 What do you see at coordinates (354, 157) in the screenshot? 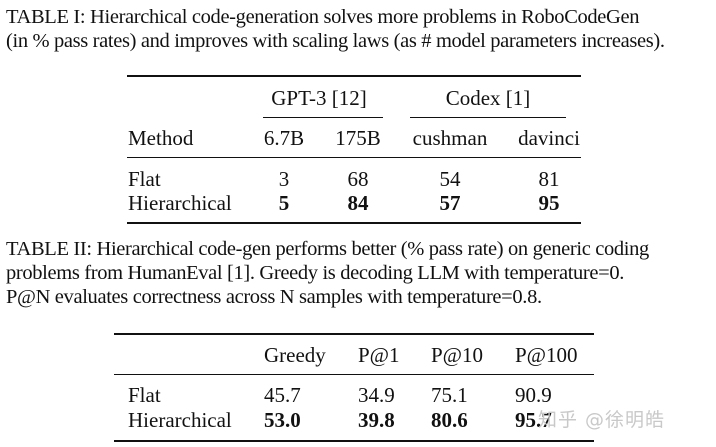
I see `table1-mid-rule` at bounding box center [354, 157].